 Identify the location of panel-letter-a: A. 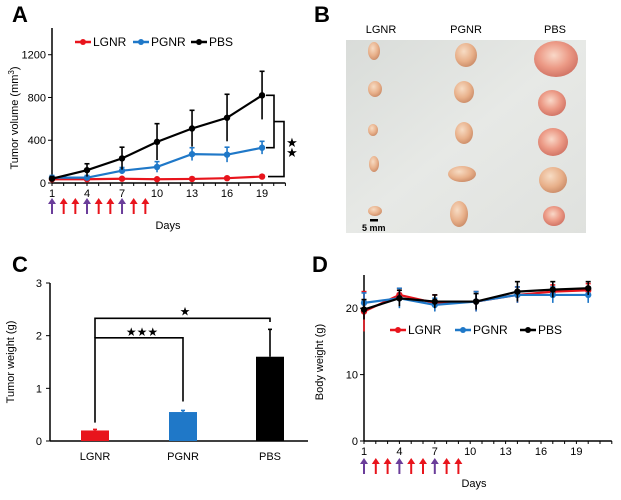
(20, 14).